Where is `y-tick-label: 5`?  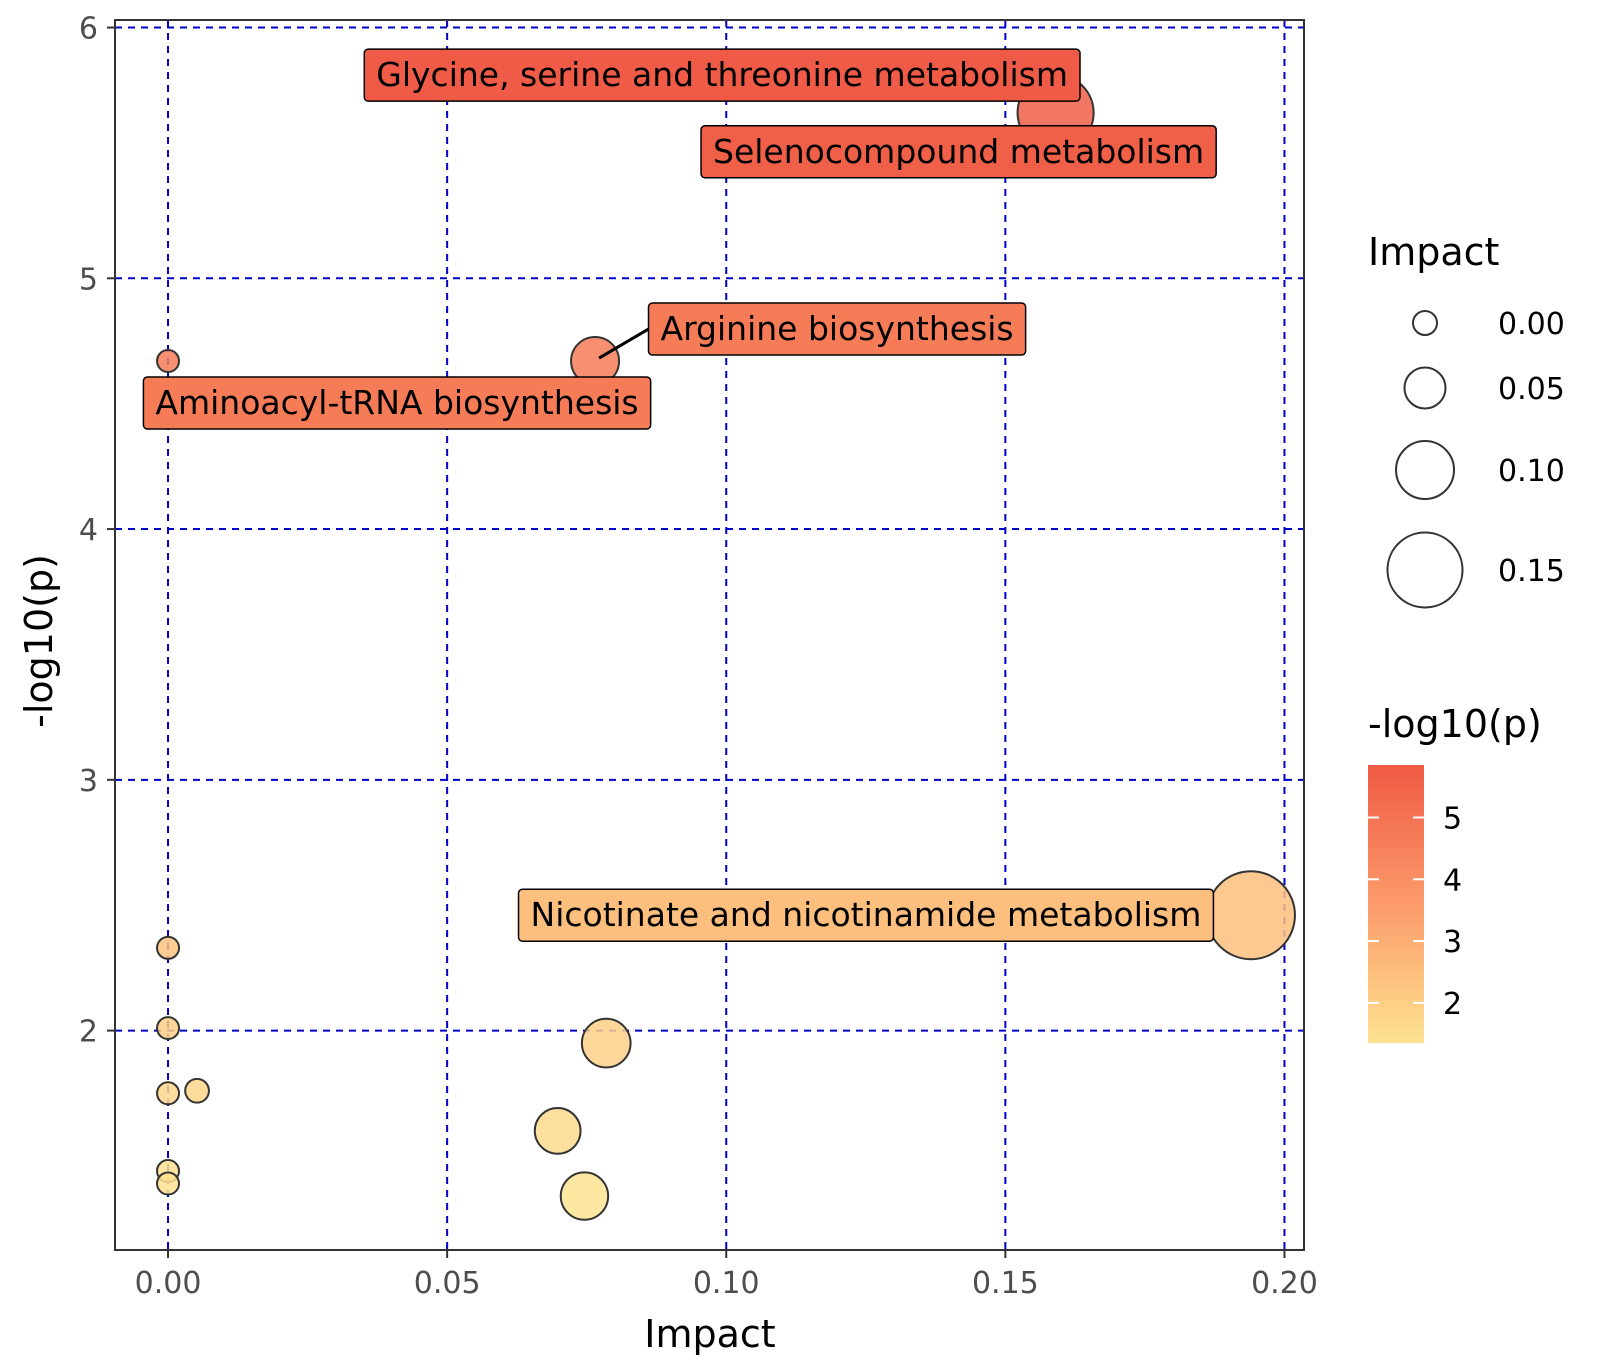
y-tick-label: 5 is located at coordinates (88, 279).